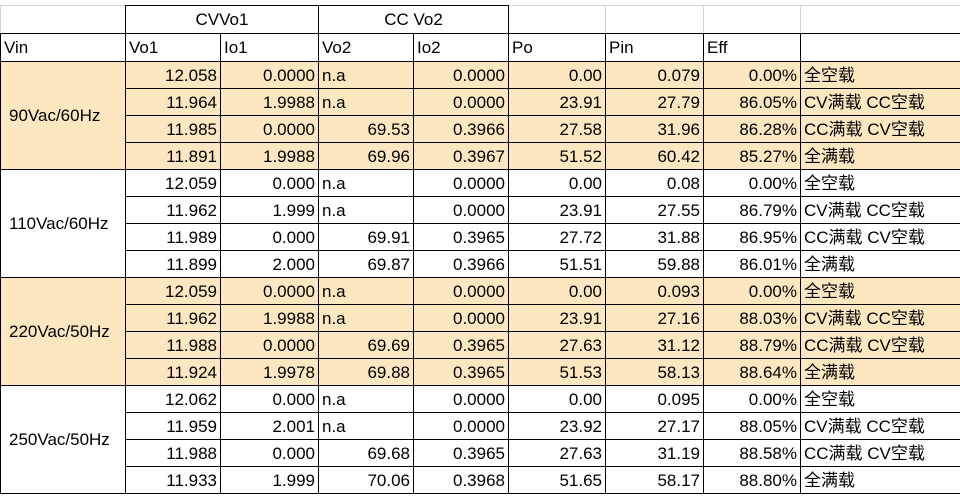  I want to click on value-cell: 11.933, so click(173, 480).